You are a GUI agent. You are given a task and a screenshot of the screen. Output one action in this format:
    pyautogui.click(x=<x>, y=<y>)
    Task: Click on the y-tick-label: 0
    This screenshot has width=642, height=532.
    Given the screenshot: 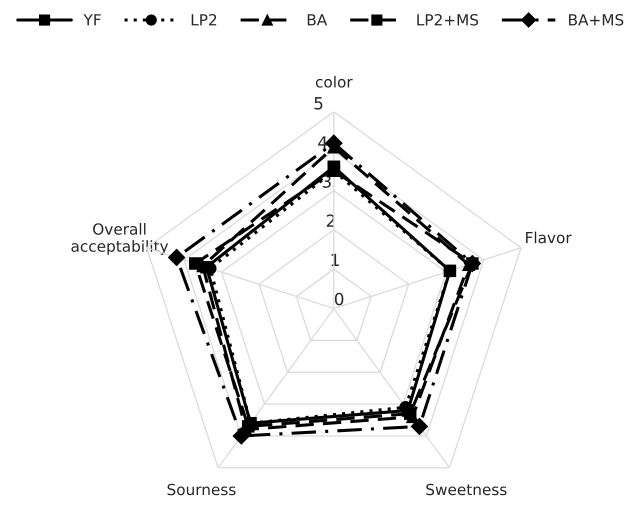 What is the action you would take?
    pyautogui.click(x=339, y=299)
    